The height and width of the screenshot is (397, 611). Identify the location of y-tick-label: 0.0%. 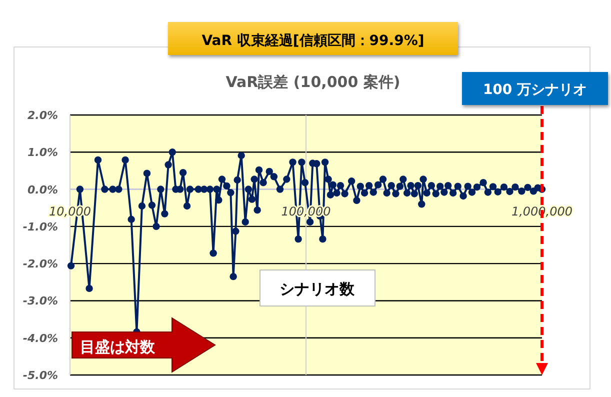
(42, 189).